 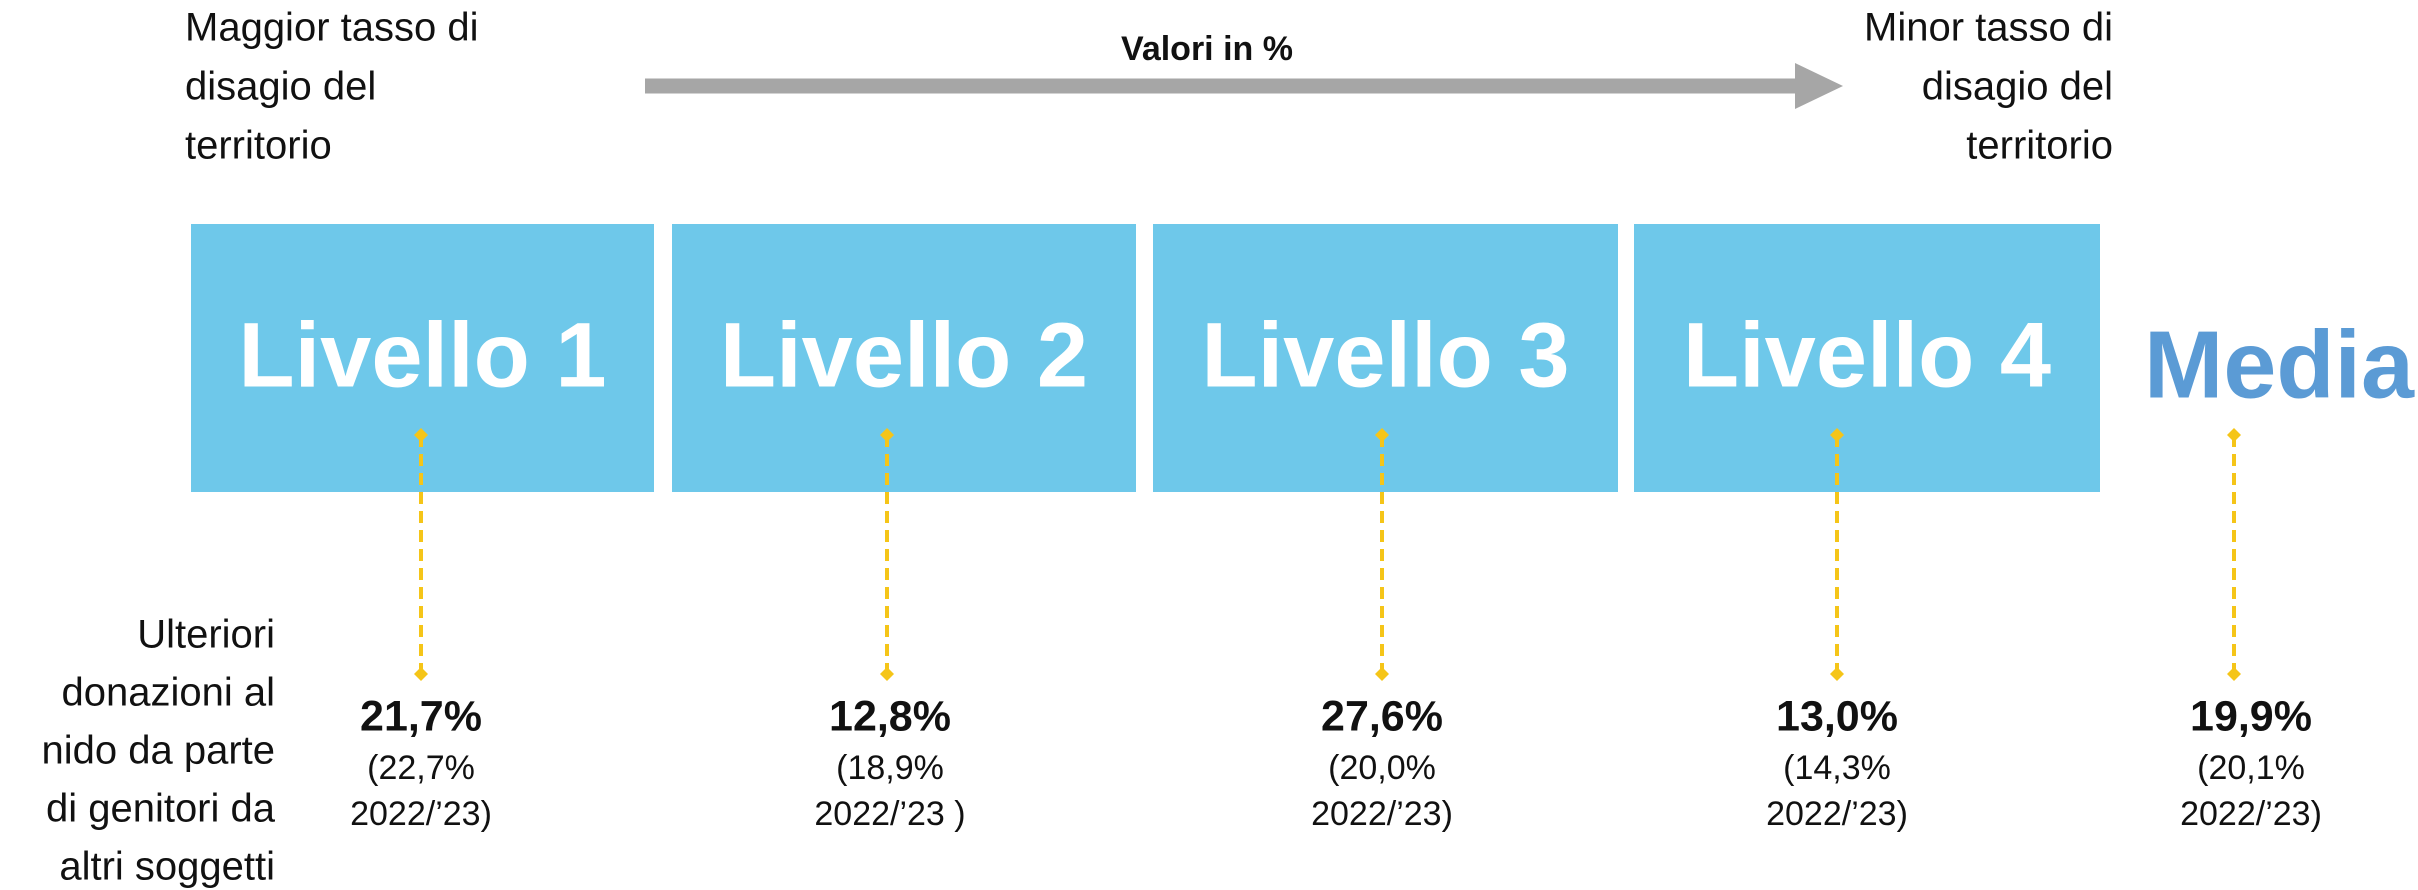 I want to click on arrow-label: Valori in %, so click(x=1207, y=49).